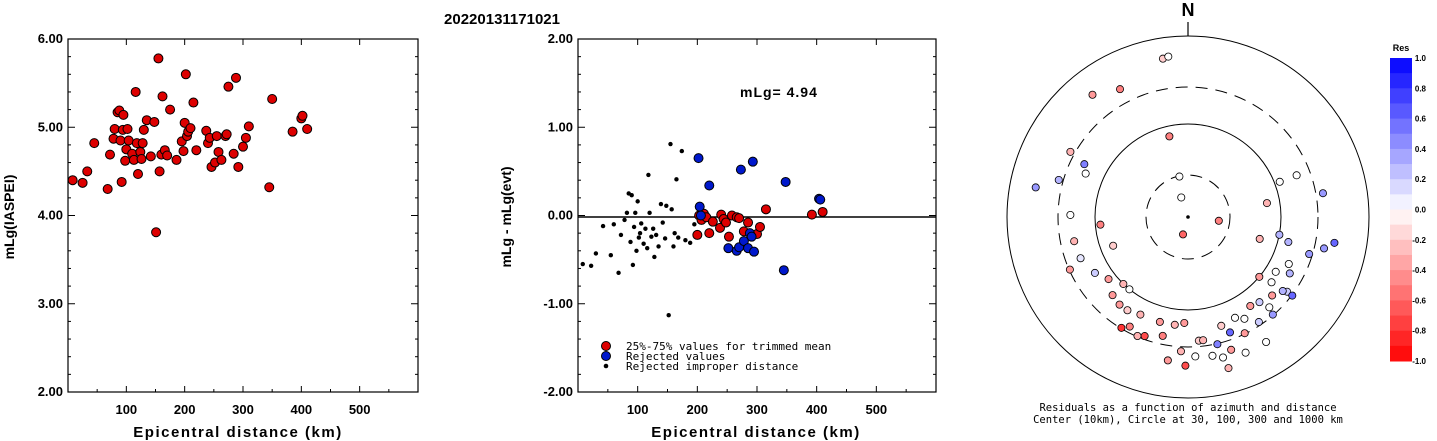  Describe the element at coordinates (876, 409) in the screenshot. I see `x-tick-label: 500` at that location.